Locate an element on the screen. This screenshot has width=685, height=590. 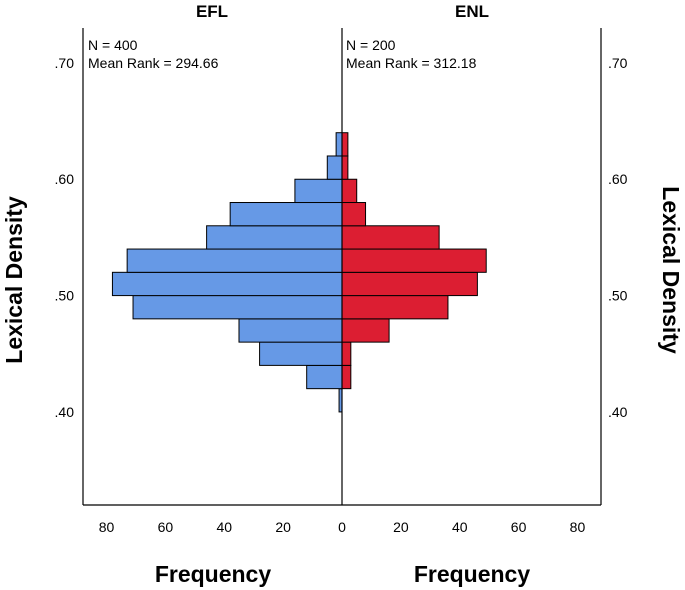
y-axis-title-left: Lexical Density is located at coordinates (14, 280).